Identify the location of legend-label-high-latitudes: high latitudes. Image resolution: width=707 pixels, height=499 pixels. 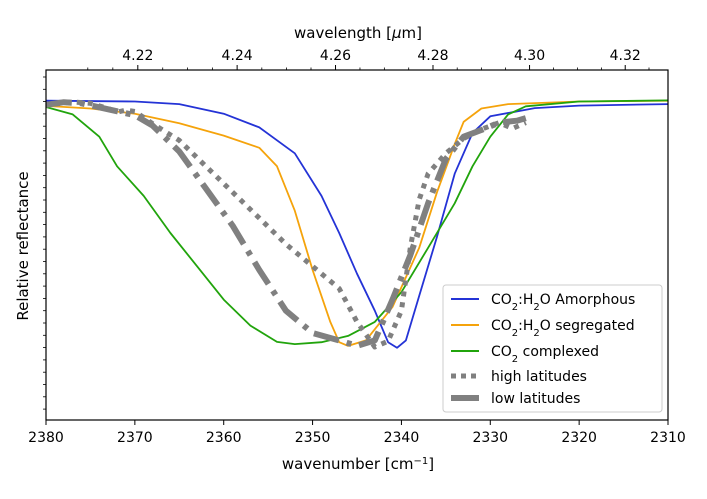
(539, 377).